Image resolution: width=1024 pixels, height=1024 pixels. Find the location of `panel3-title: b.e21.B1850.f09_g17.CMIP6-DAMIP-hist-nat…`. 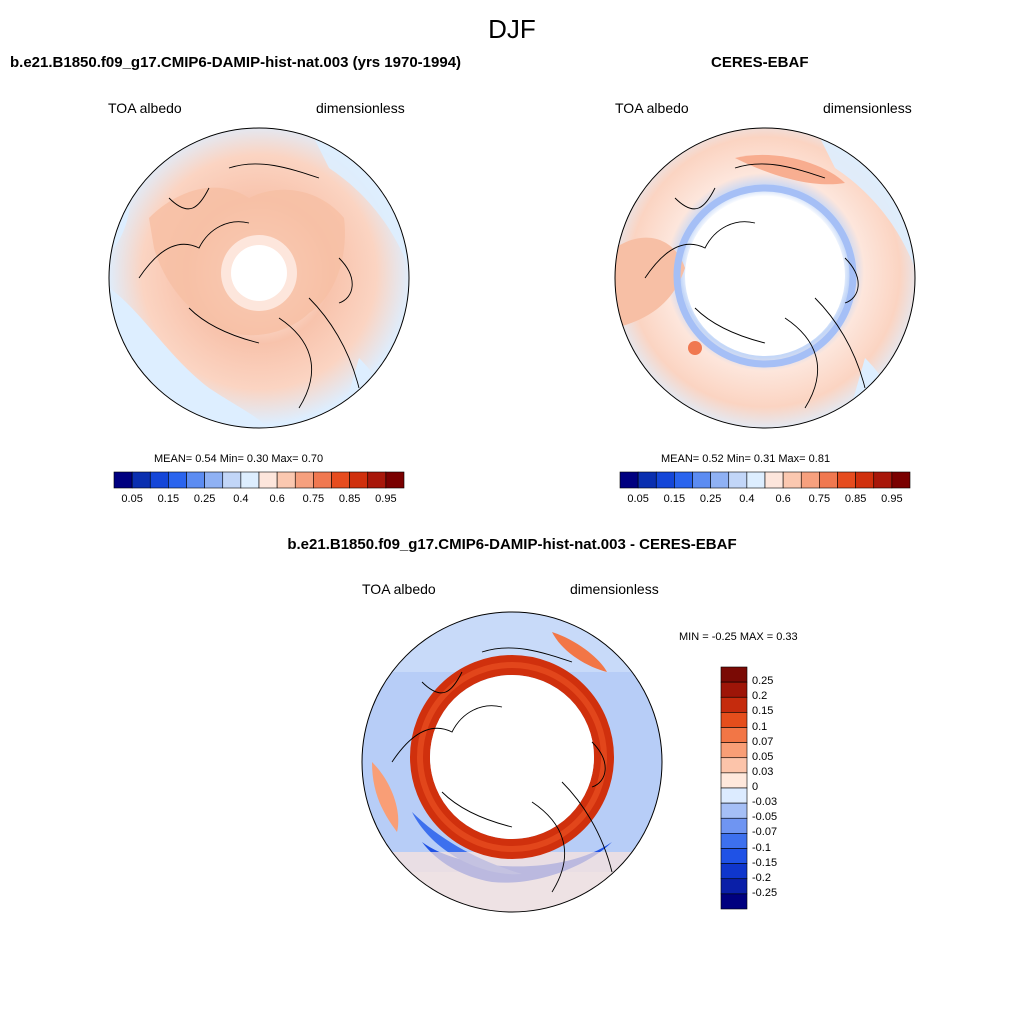

panel3-title: b.e21.B1850.f09_g17.CMIP6-DAMIP-hist-nat… is located at coordinates (512, 544).